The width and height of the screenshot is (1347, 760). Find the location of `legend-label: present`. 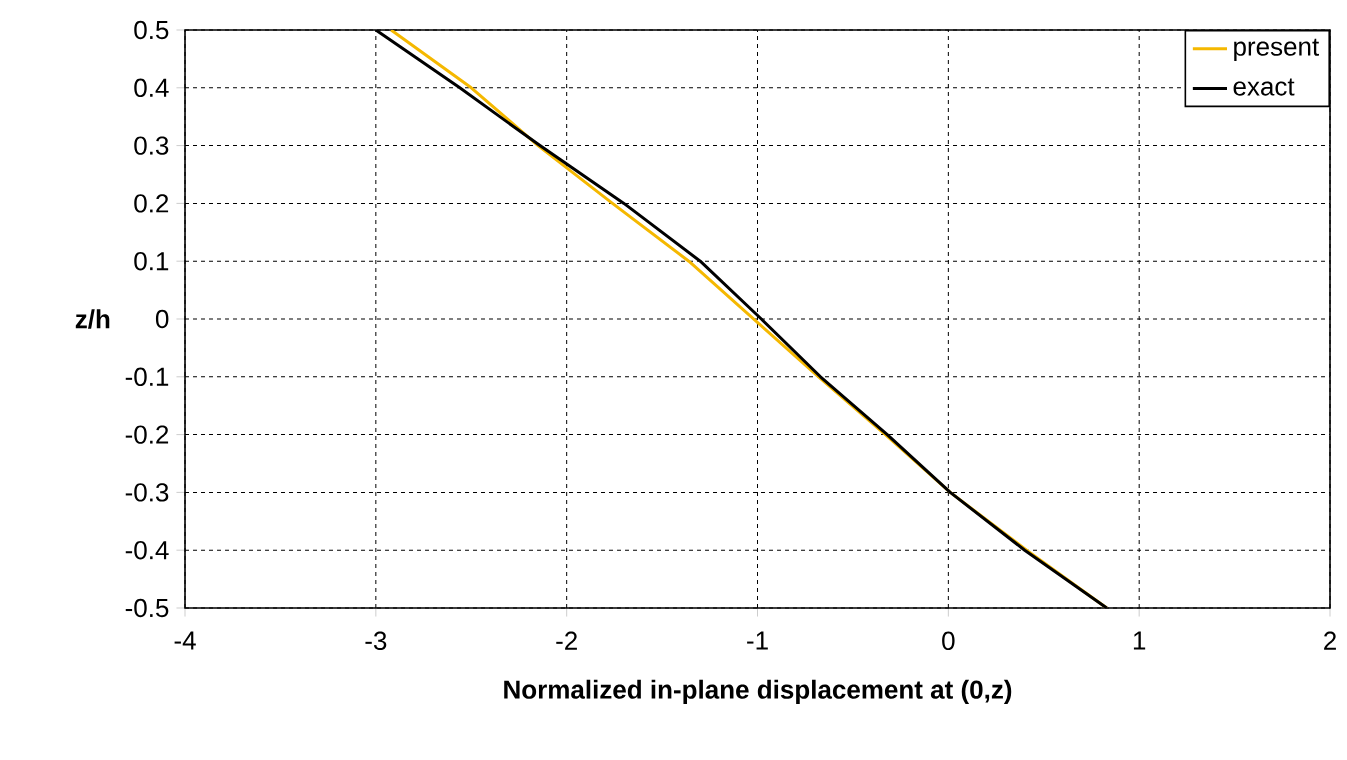

legend-label: present is located at coordinates (1276, 49).